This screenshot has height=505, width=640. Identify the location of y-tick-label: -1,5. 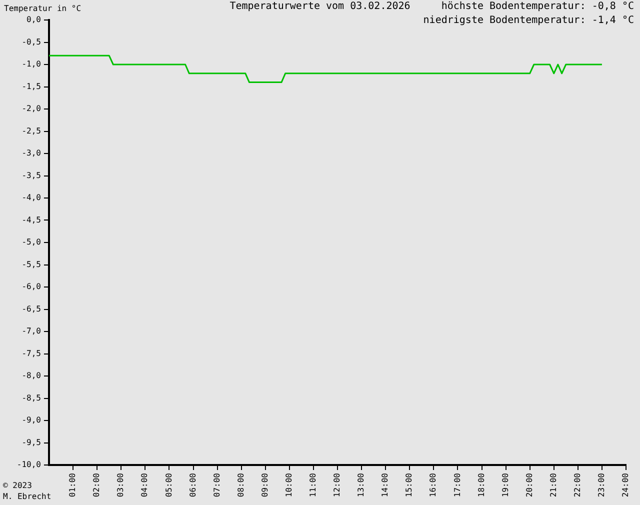
(32, 86).